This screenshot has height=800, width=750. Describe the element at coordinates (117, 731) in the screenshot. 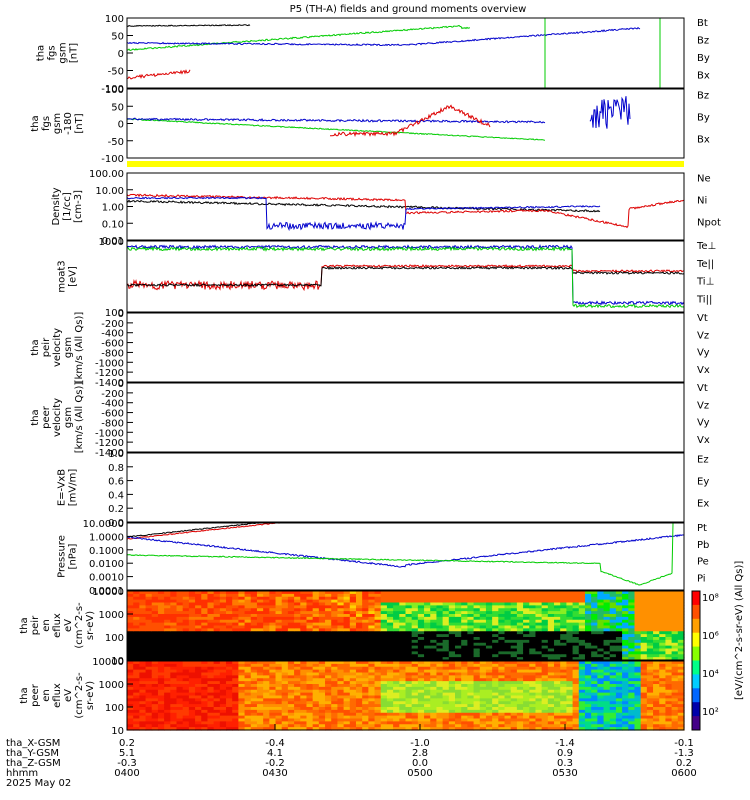

I see `y-tick-label: 10` at that location.